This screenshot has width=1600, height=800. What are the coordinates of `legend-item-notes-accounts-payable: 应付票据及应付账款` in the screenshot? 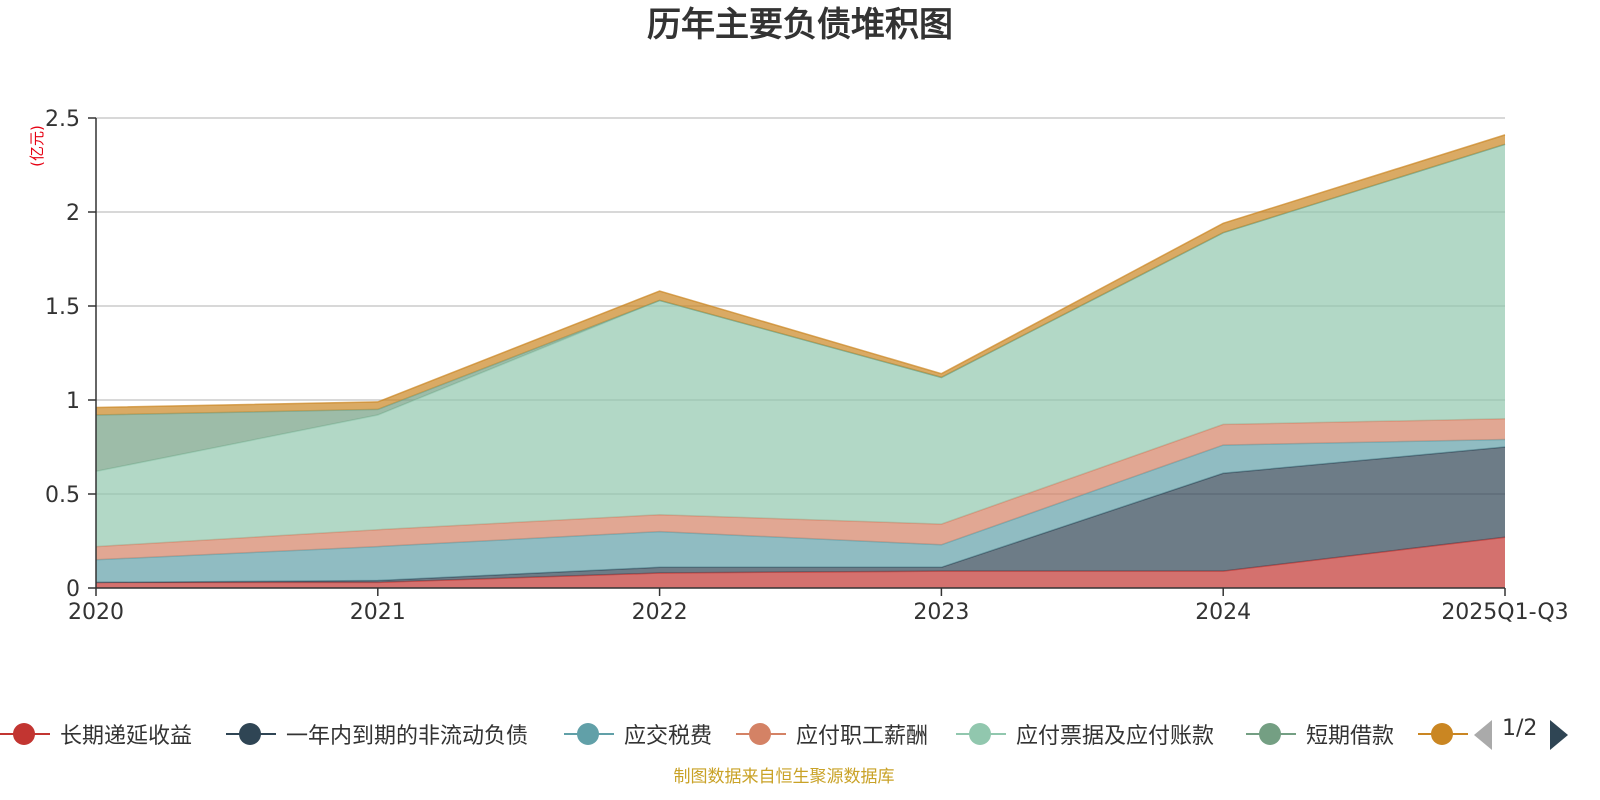 It's located at (1085, 734).